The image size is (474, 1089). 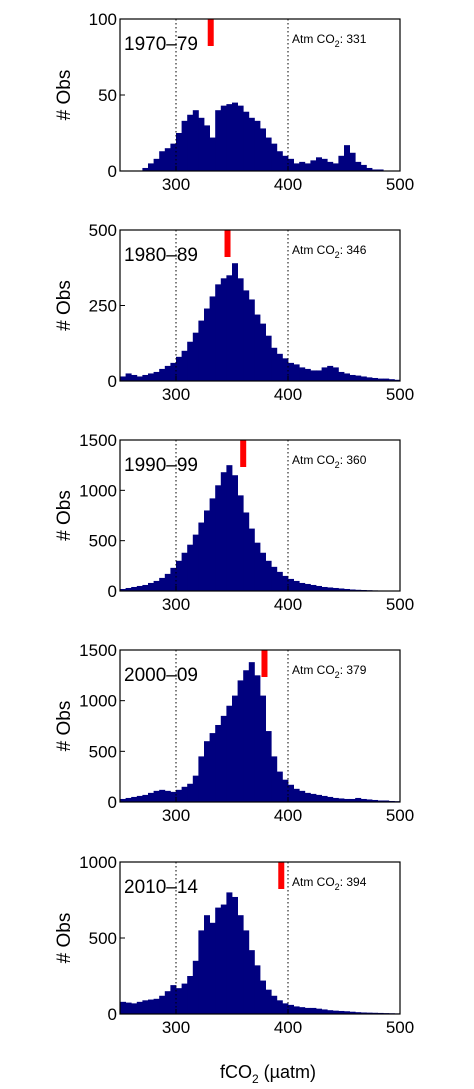 What do you see at coordinates (161, 675) in the screenshot?
I see `period-label: 2000–09` at bounding box center [161, 675].